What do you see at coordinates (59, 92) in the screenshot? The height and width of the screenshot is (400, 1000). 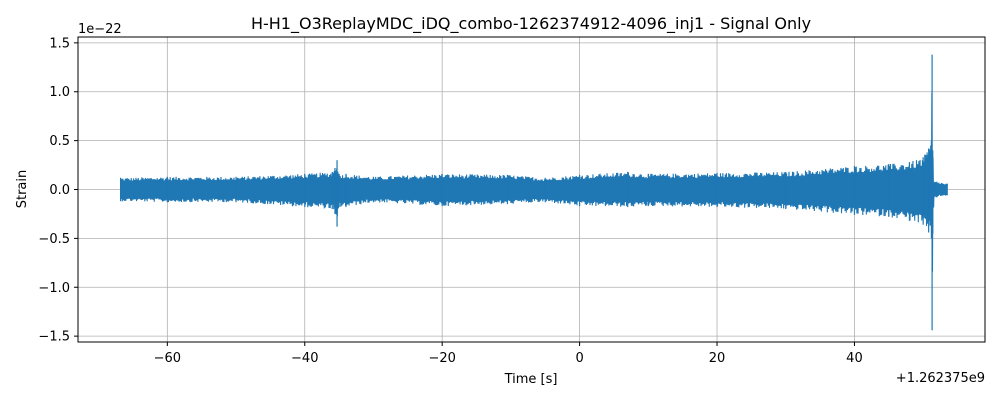 I see `y-tick-label: 1.0` at bounding box center [59, 92].